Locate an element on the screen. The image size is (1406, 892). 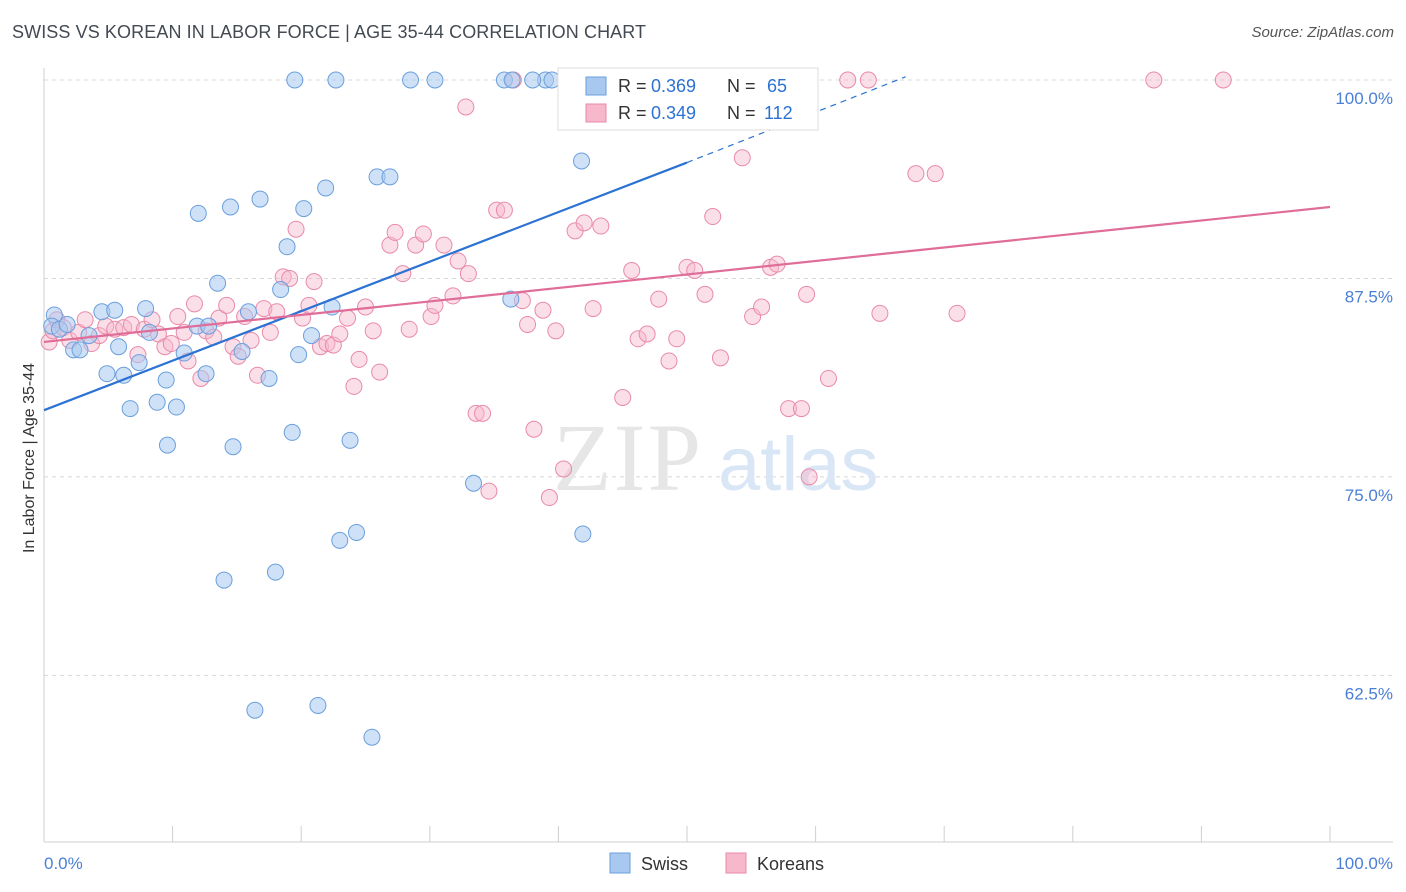
legend-n-label-korean: N = is located at coordinates (741, 113).